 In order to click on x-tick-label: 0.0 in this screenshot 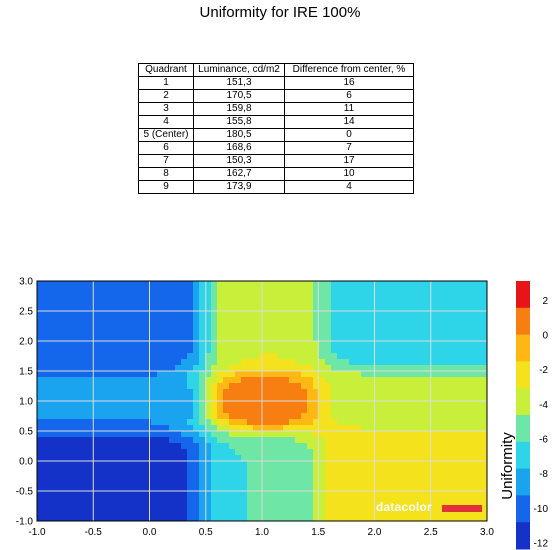, I will do `click(150, 532)`.